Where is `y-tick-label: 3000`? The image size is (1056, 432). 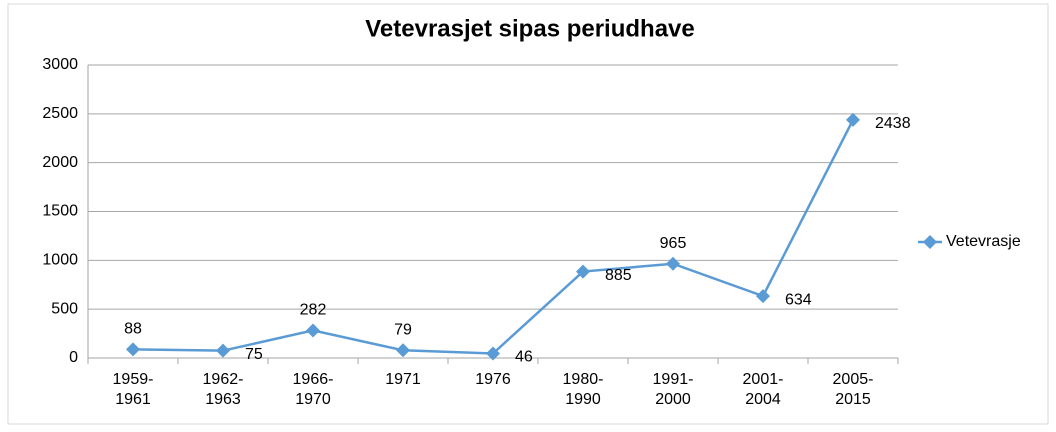 y-tick-label: 3000 is located at coordinates (60, 64).